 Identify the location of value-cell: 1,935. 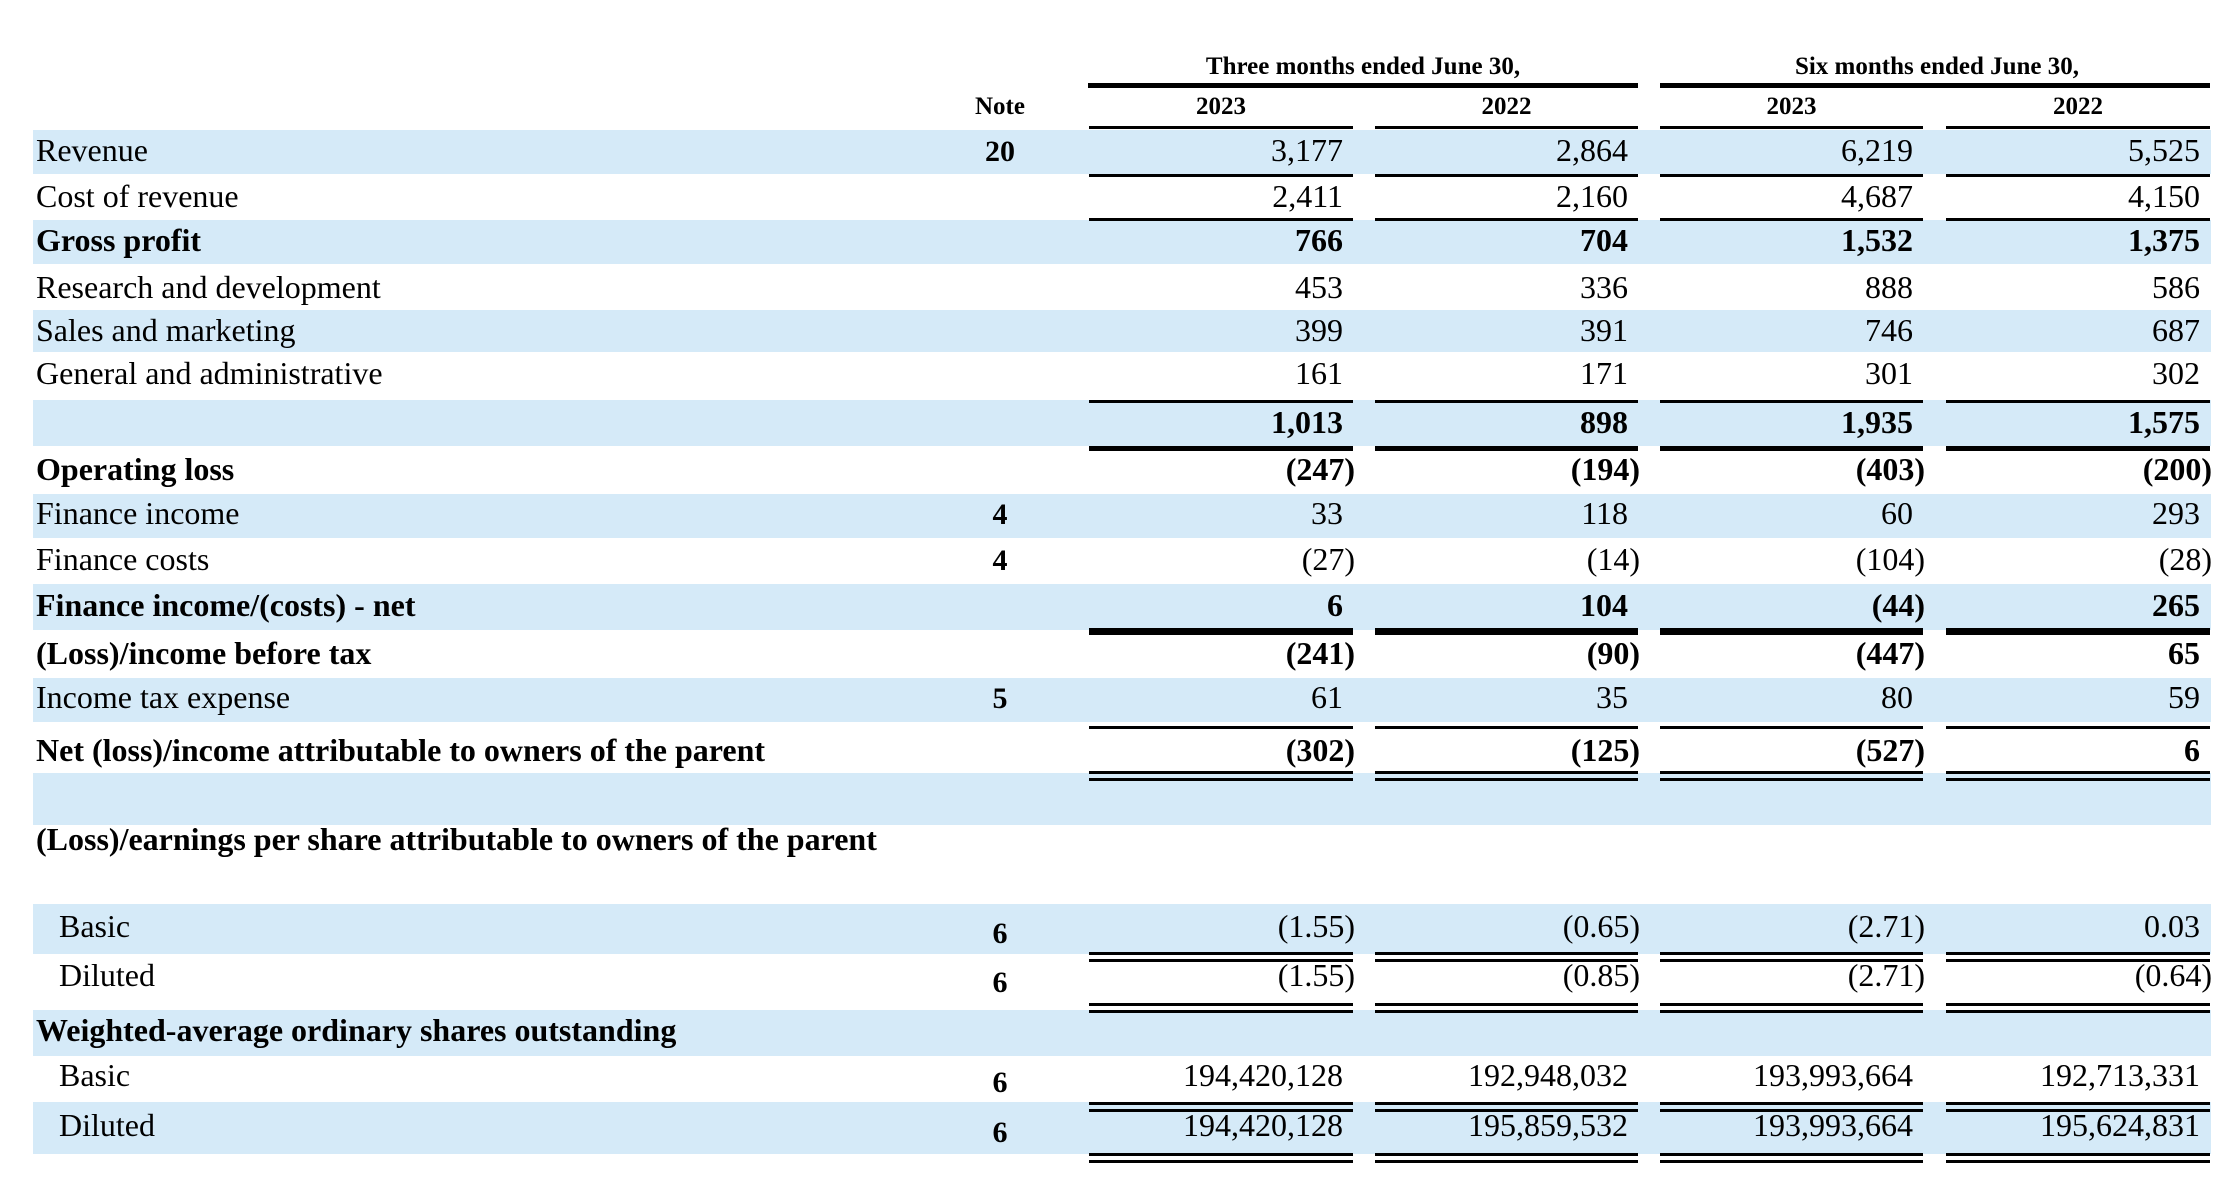
(1877, 422).